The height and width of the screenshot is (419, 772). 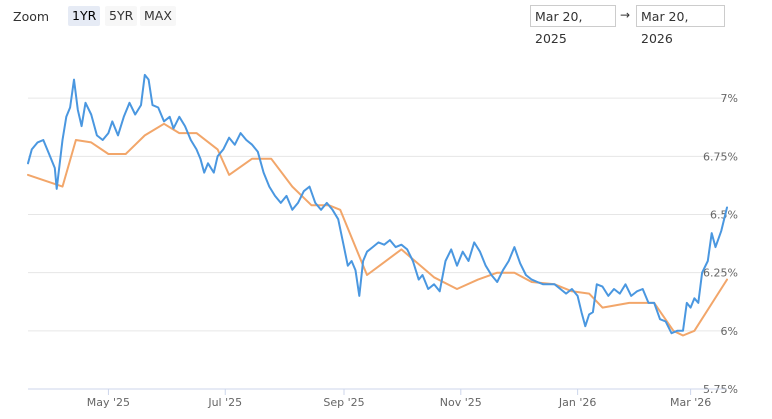 What do you see at coordinates (84, 16) in the screenshot?
I see `zoom-1yr-button: 1YR` at bounding box center [84, 16].